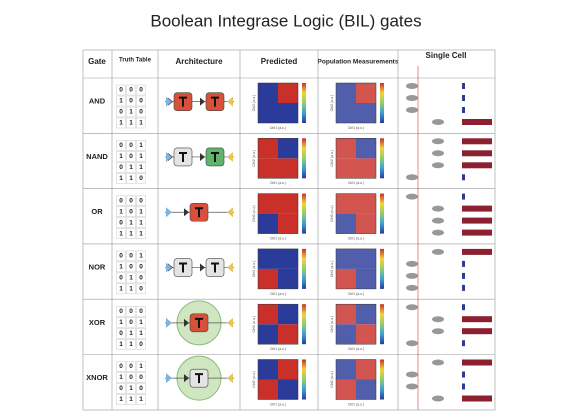 The image size is (573, 416). What do you see at coordinates (135, 61) in the screenshot?
I see `header-truth-table: Truth Table` at bounding box center [135, 61].